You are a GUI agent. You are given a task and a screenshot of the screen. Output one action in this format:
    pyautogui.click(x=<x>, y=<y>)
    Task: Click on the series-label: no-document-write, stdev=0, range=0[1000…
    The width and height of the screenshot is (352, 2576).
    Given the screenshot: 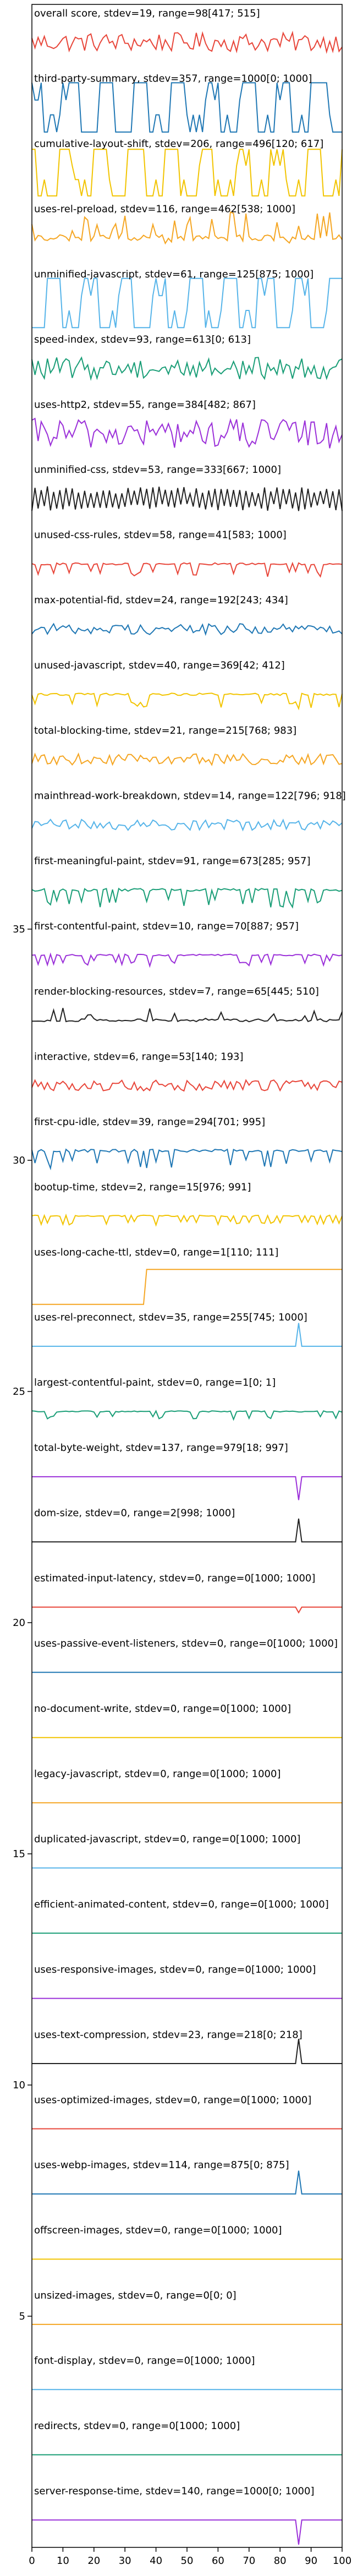 What is the action you would take?
    pyautogui.click(x=162, y=1709)
    